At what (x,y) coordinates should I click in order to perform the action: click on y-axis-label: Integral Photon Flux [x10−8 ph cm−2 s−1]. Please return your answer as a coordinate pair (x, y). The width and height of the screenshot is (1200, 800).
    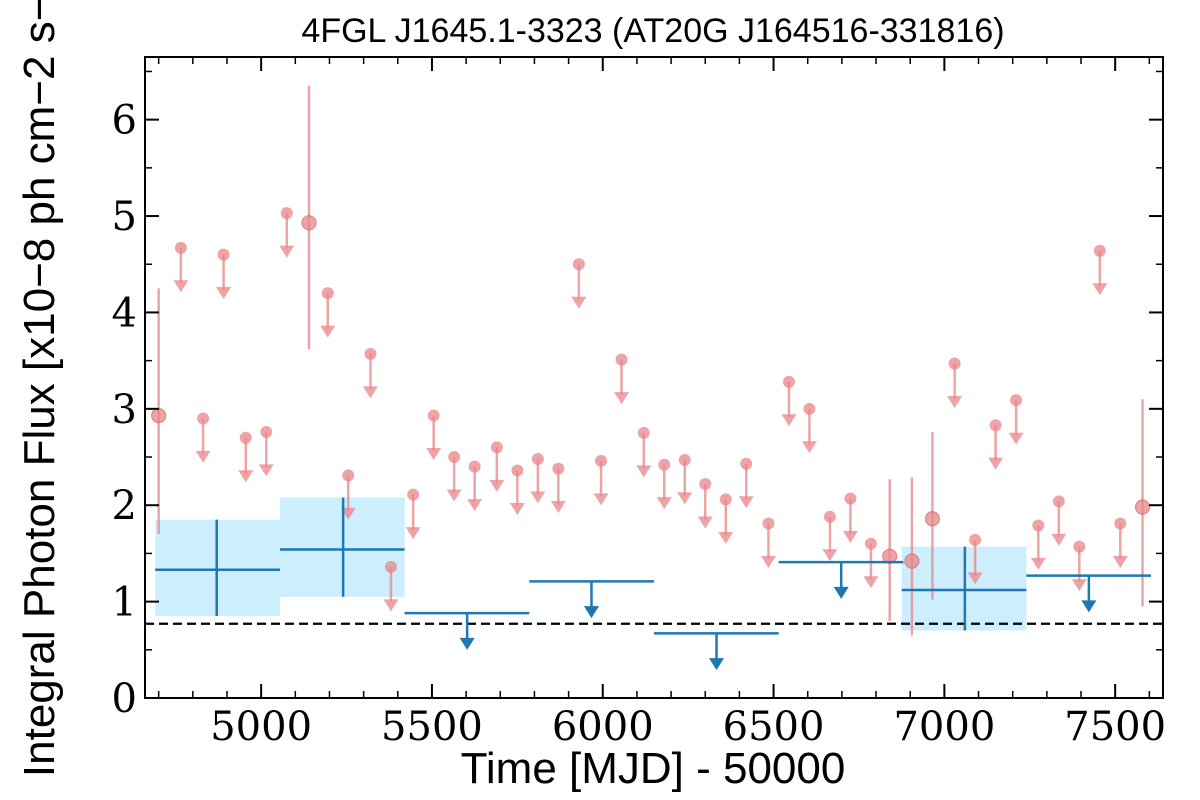
    Looking at the image, I should click on (39, 388).